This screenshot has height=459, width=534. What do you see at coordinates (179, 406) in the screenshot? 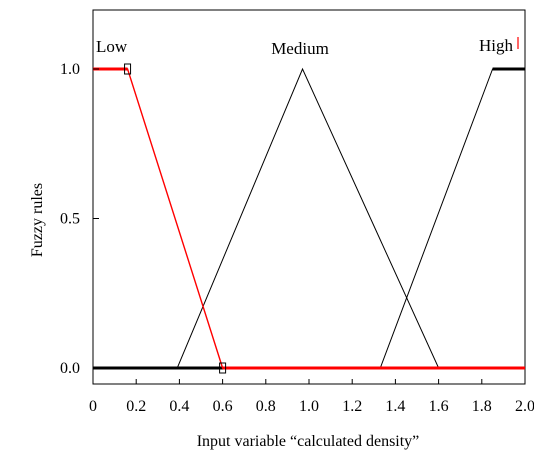
I see `x-tick-label: 0.4` at bounding box center [179, 406].